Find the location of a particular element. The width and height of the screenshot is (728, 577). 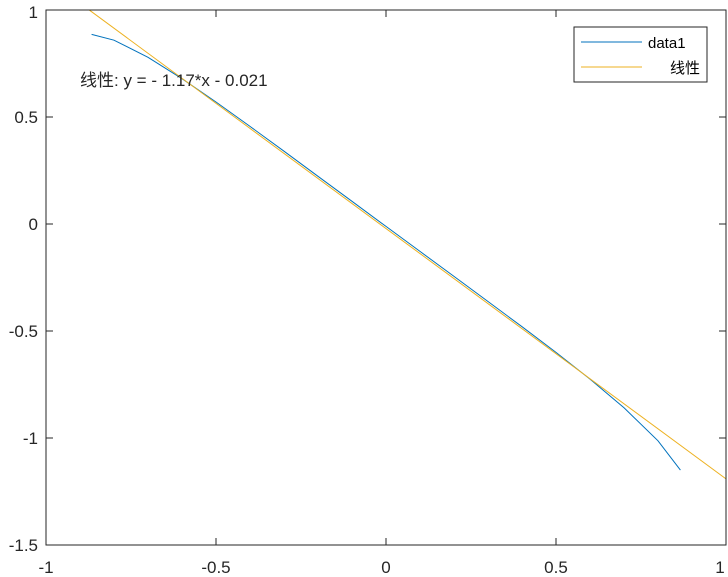

legend-label-data1: data1 is located at coordinates (667, 43).